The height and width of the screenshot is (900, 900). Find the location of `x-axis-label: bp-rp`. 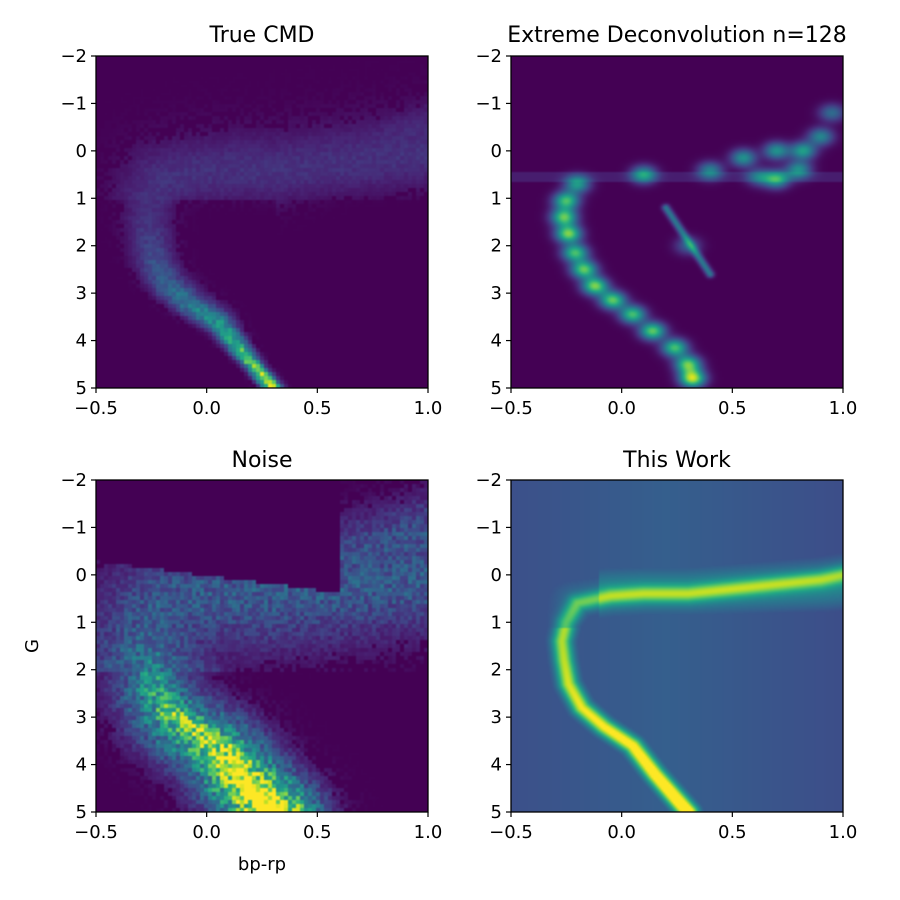

x-axis-label: bp-rp is located at coordinates (262, 864).